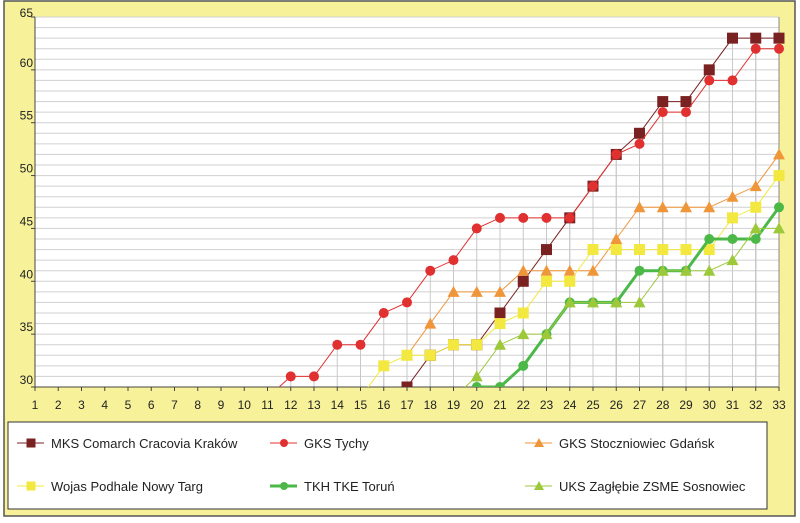 The width and height of the screenshot is (800, 523). What do you see at coordinates (663, 405) in the screenshot?
I see `x-tick-label: 28` at bounding box center [663, 405].